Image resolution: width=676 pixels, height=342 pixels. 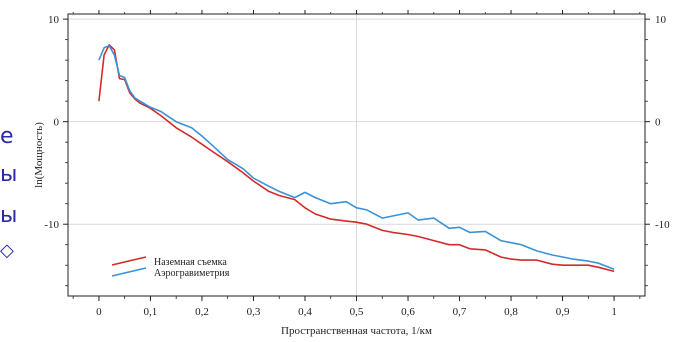 I want to click on legend-label-ground: Наземная съемка, so click(x=190, y=262).